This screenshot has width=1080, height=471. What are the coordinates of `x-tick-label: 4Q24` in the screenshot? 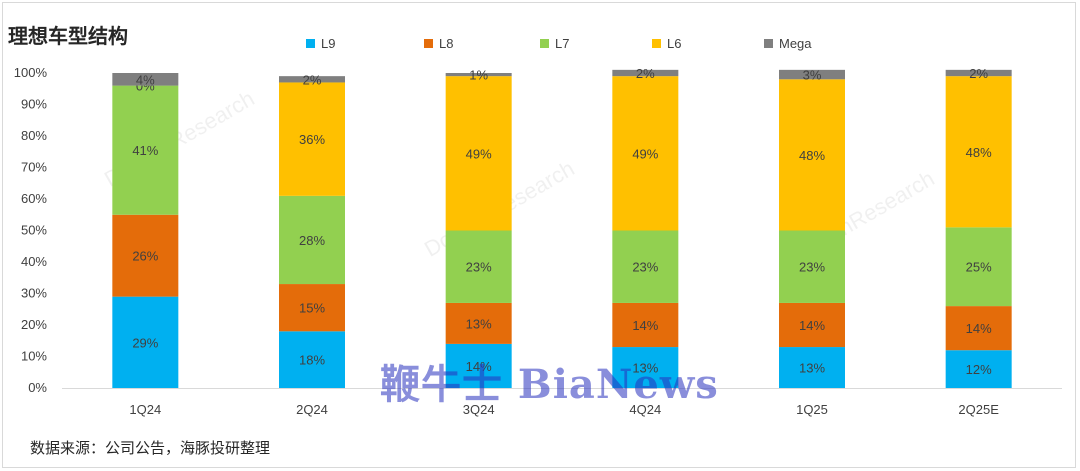 It's located at (645, 409).